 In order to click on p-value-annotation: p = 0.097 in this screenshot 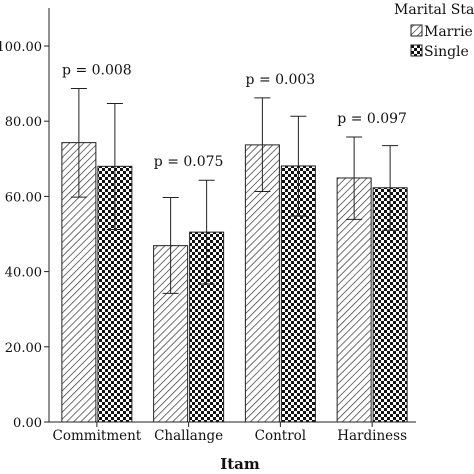, I will do `click(372, 119)`.